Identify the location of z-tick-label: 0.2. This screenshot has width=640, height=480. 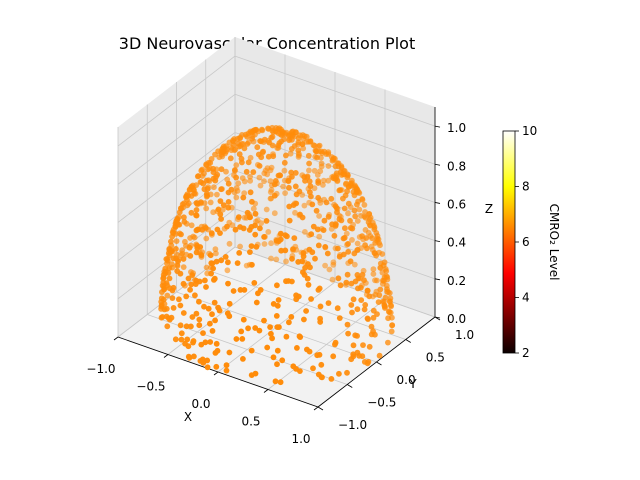
(456, 281).